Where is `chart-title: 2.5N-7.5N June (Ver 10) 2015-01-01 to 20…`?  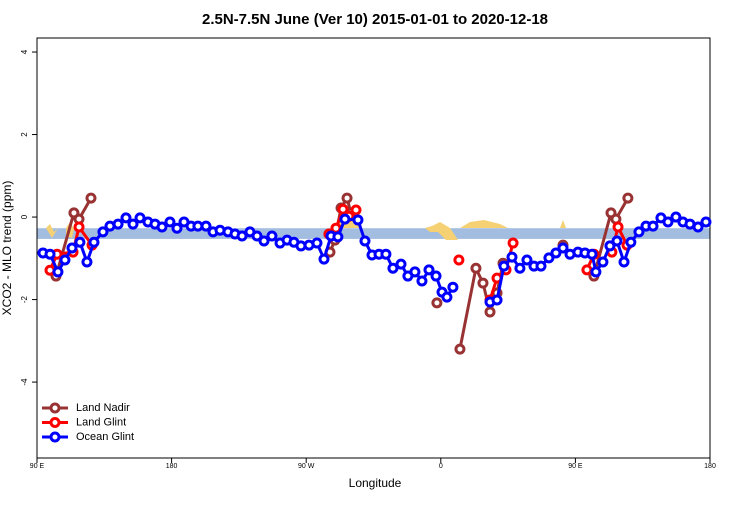
chart-title: 2.5N-7.5N June (Ver 10) 2015-01-01 to 20… is located at coordinates (375, 19).